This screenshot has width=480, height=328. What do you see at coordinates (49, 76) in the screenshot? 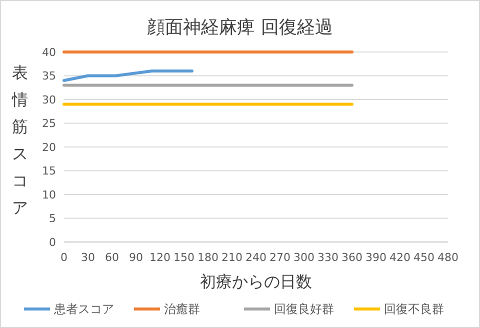
I see `y-tick-label: 35` at bounding box center [49, 76].